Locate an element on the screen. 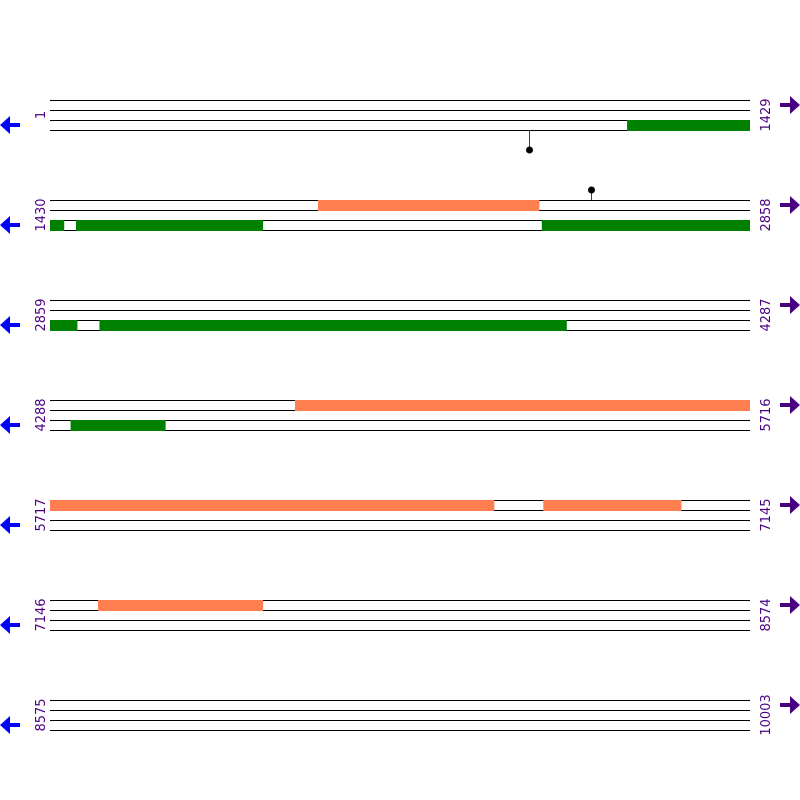  start-position-label: 2859 is located at coordinates (41, 314).